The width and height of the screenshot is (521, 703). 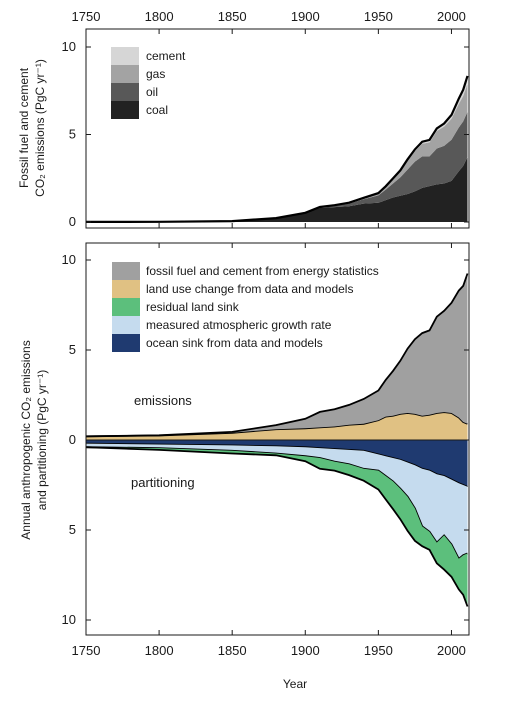 What do you see at coordinates (126, 307) in the screenshot?
I see `legend-swatch-residual-land-sink` at bounding box center [126, 307].